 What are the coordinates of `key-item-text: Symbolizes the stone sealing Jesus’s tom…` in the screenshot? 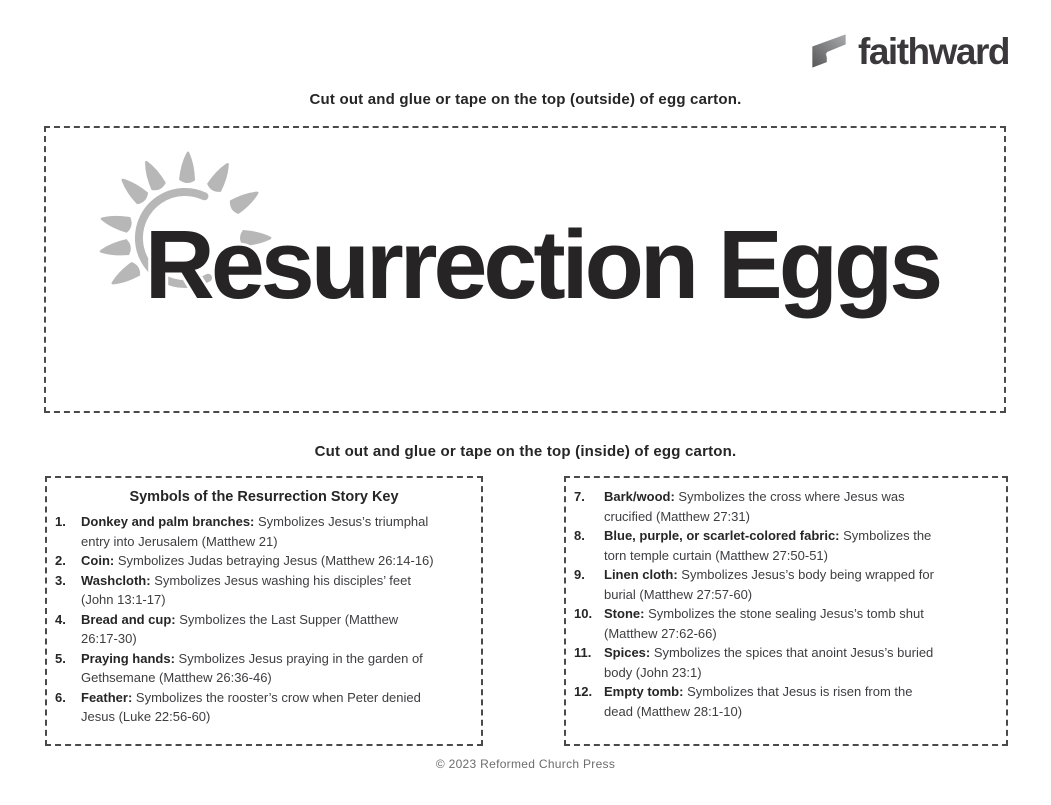 It's located at (764, 623).